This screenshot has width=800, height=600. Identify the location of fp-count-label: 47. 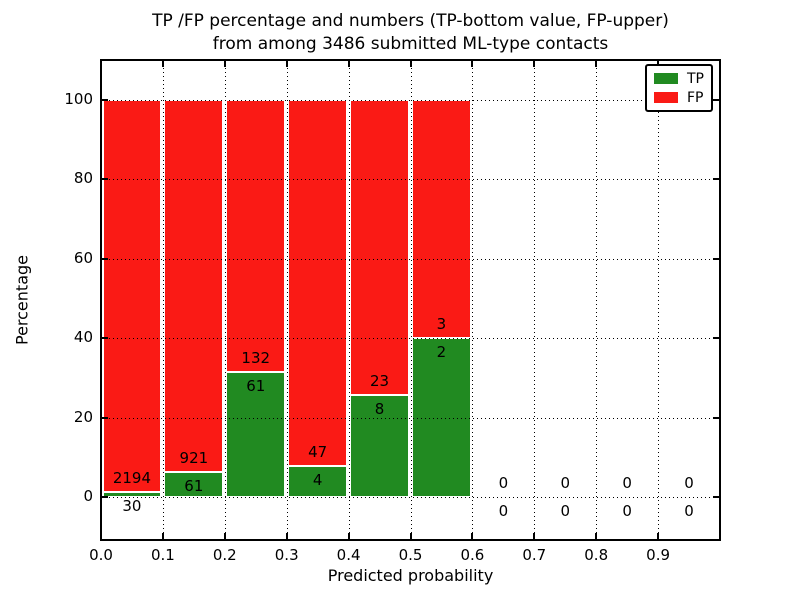
(318, 451).